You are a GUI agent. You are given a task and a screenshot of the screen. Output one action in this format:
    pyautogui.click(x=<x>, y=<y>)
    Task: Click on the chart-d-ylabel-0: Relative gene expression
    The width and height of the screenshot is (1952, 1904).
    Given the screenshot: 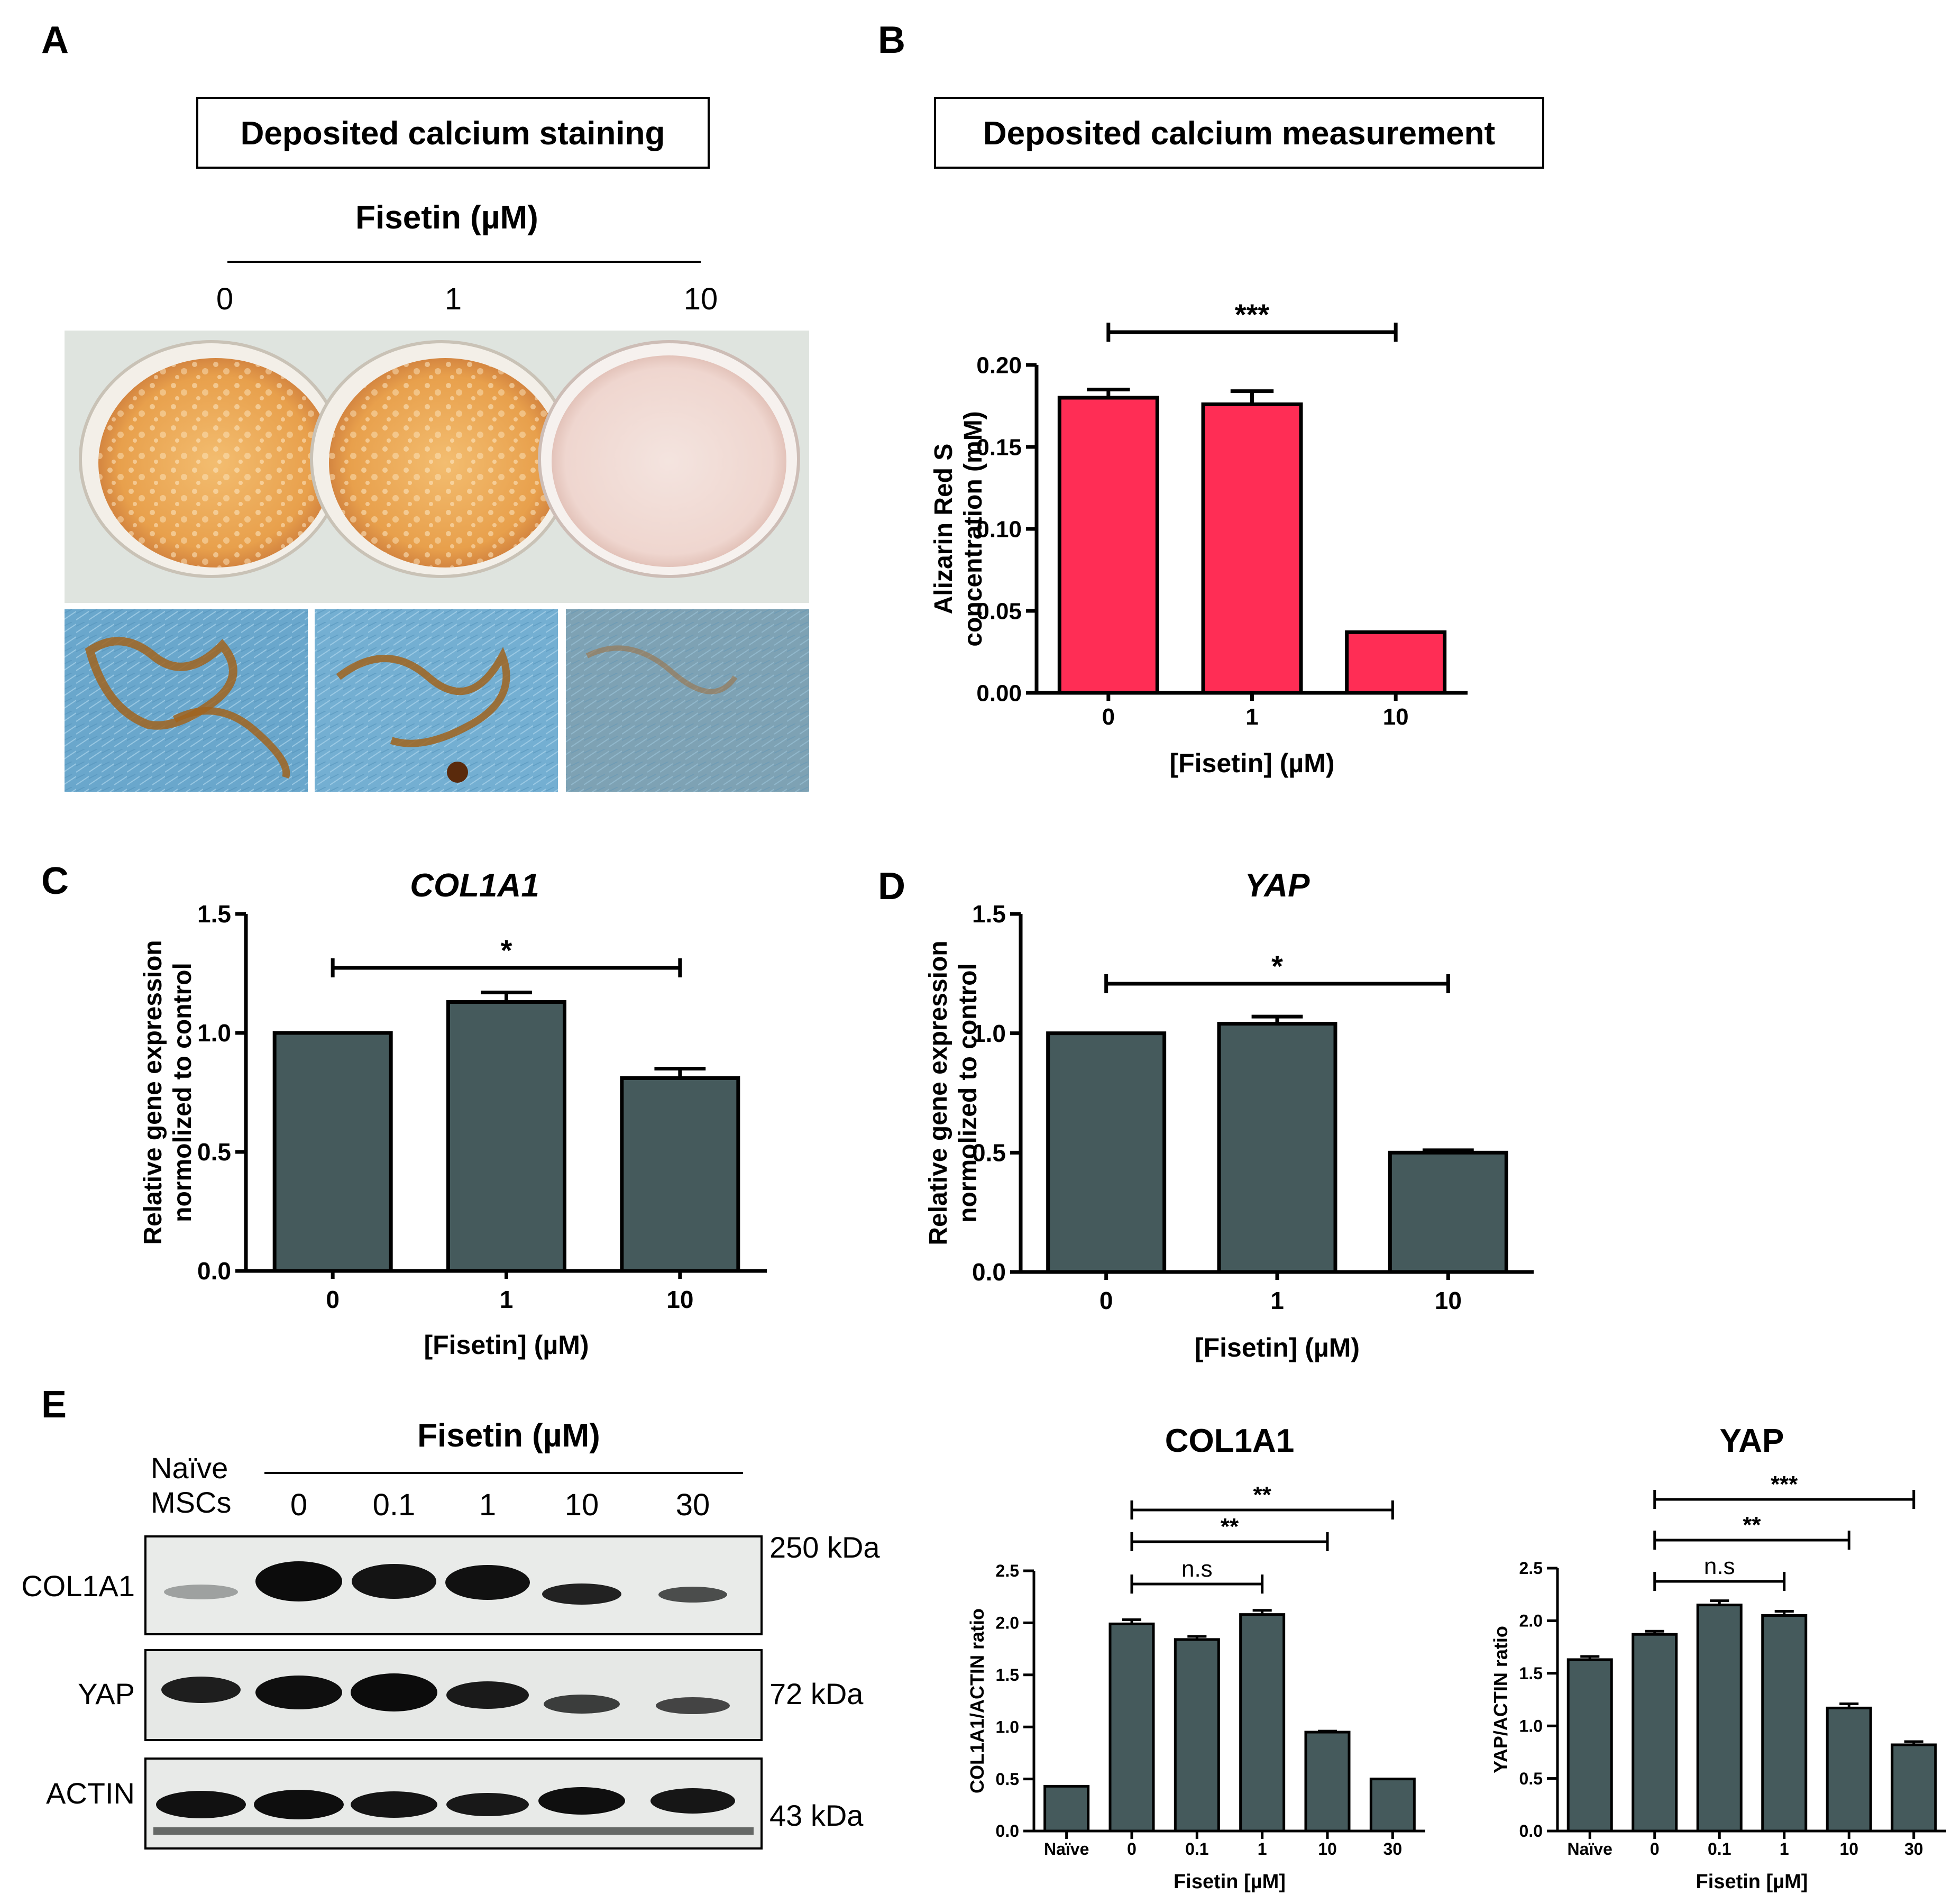 What is the action you would take?
    pyautogui.click(x=938, y=1092)
    